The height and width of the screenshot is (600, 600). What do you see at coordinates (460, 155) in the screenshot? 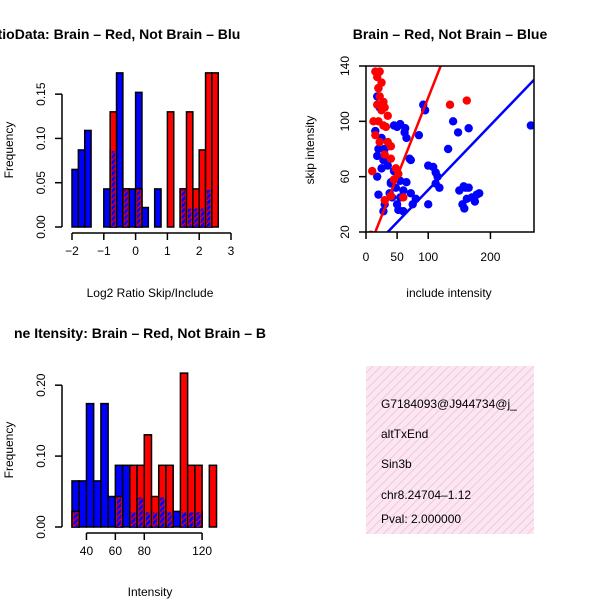
I see `regression-line-not-brain` at bounding box center [460, 155].